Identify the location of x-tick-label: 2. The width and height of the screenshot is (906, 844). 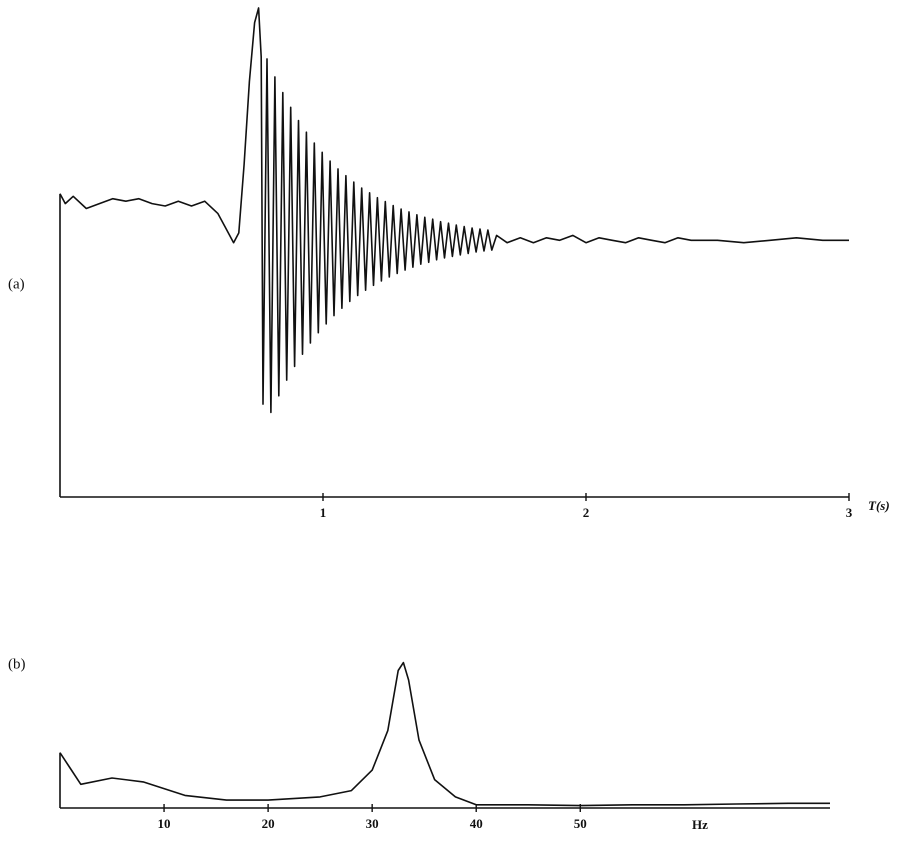
(586, 512).